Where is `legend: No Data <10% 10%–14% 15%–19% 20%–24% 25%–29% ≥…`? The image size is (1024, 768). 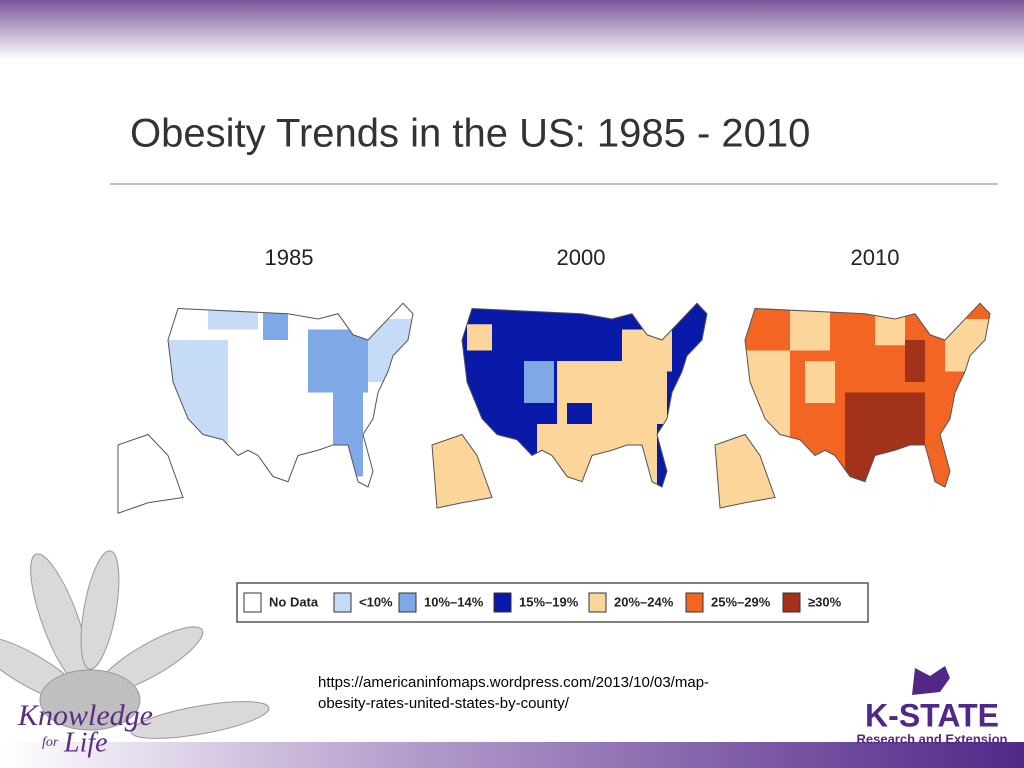
legend: No Data <10% 10%–14% 15%–19% 20%–24% 25%–29% ≥… is located at coordinates (542, 602).